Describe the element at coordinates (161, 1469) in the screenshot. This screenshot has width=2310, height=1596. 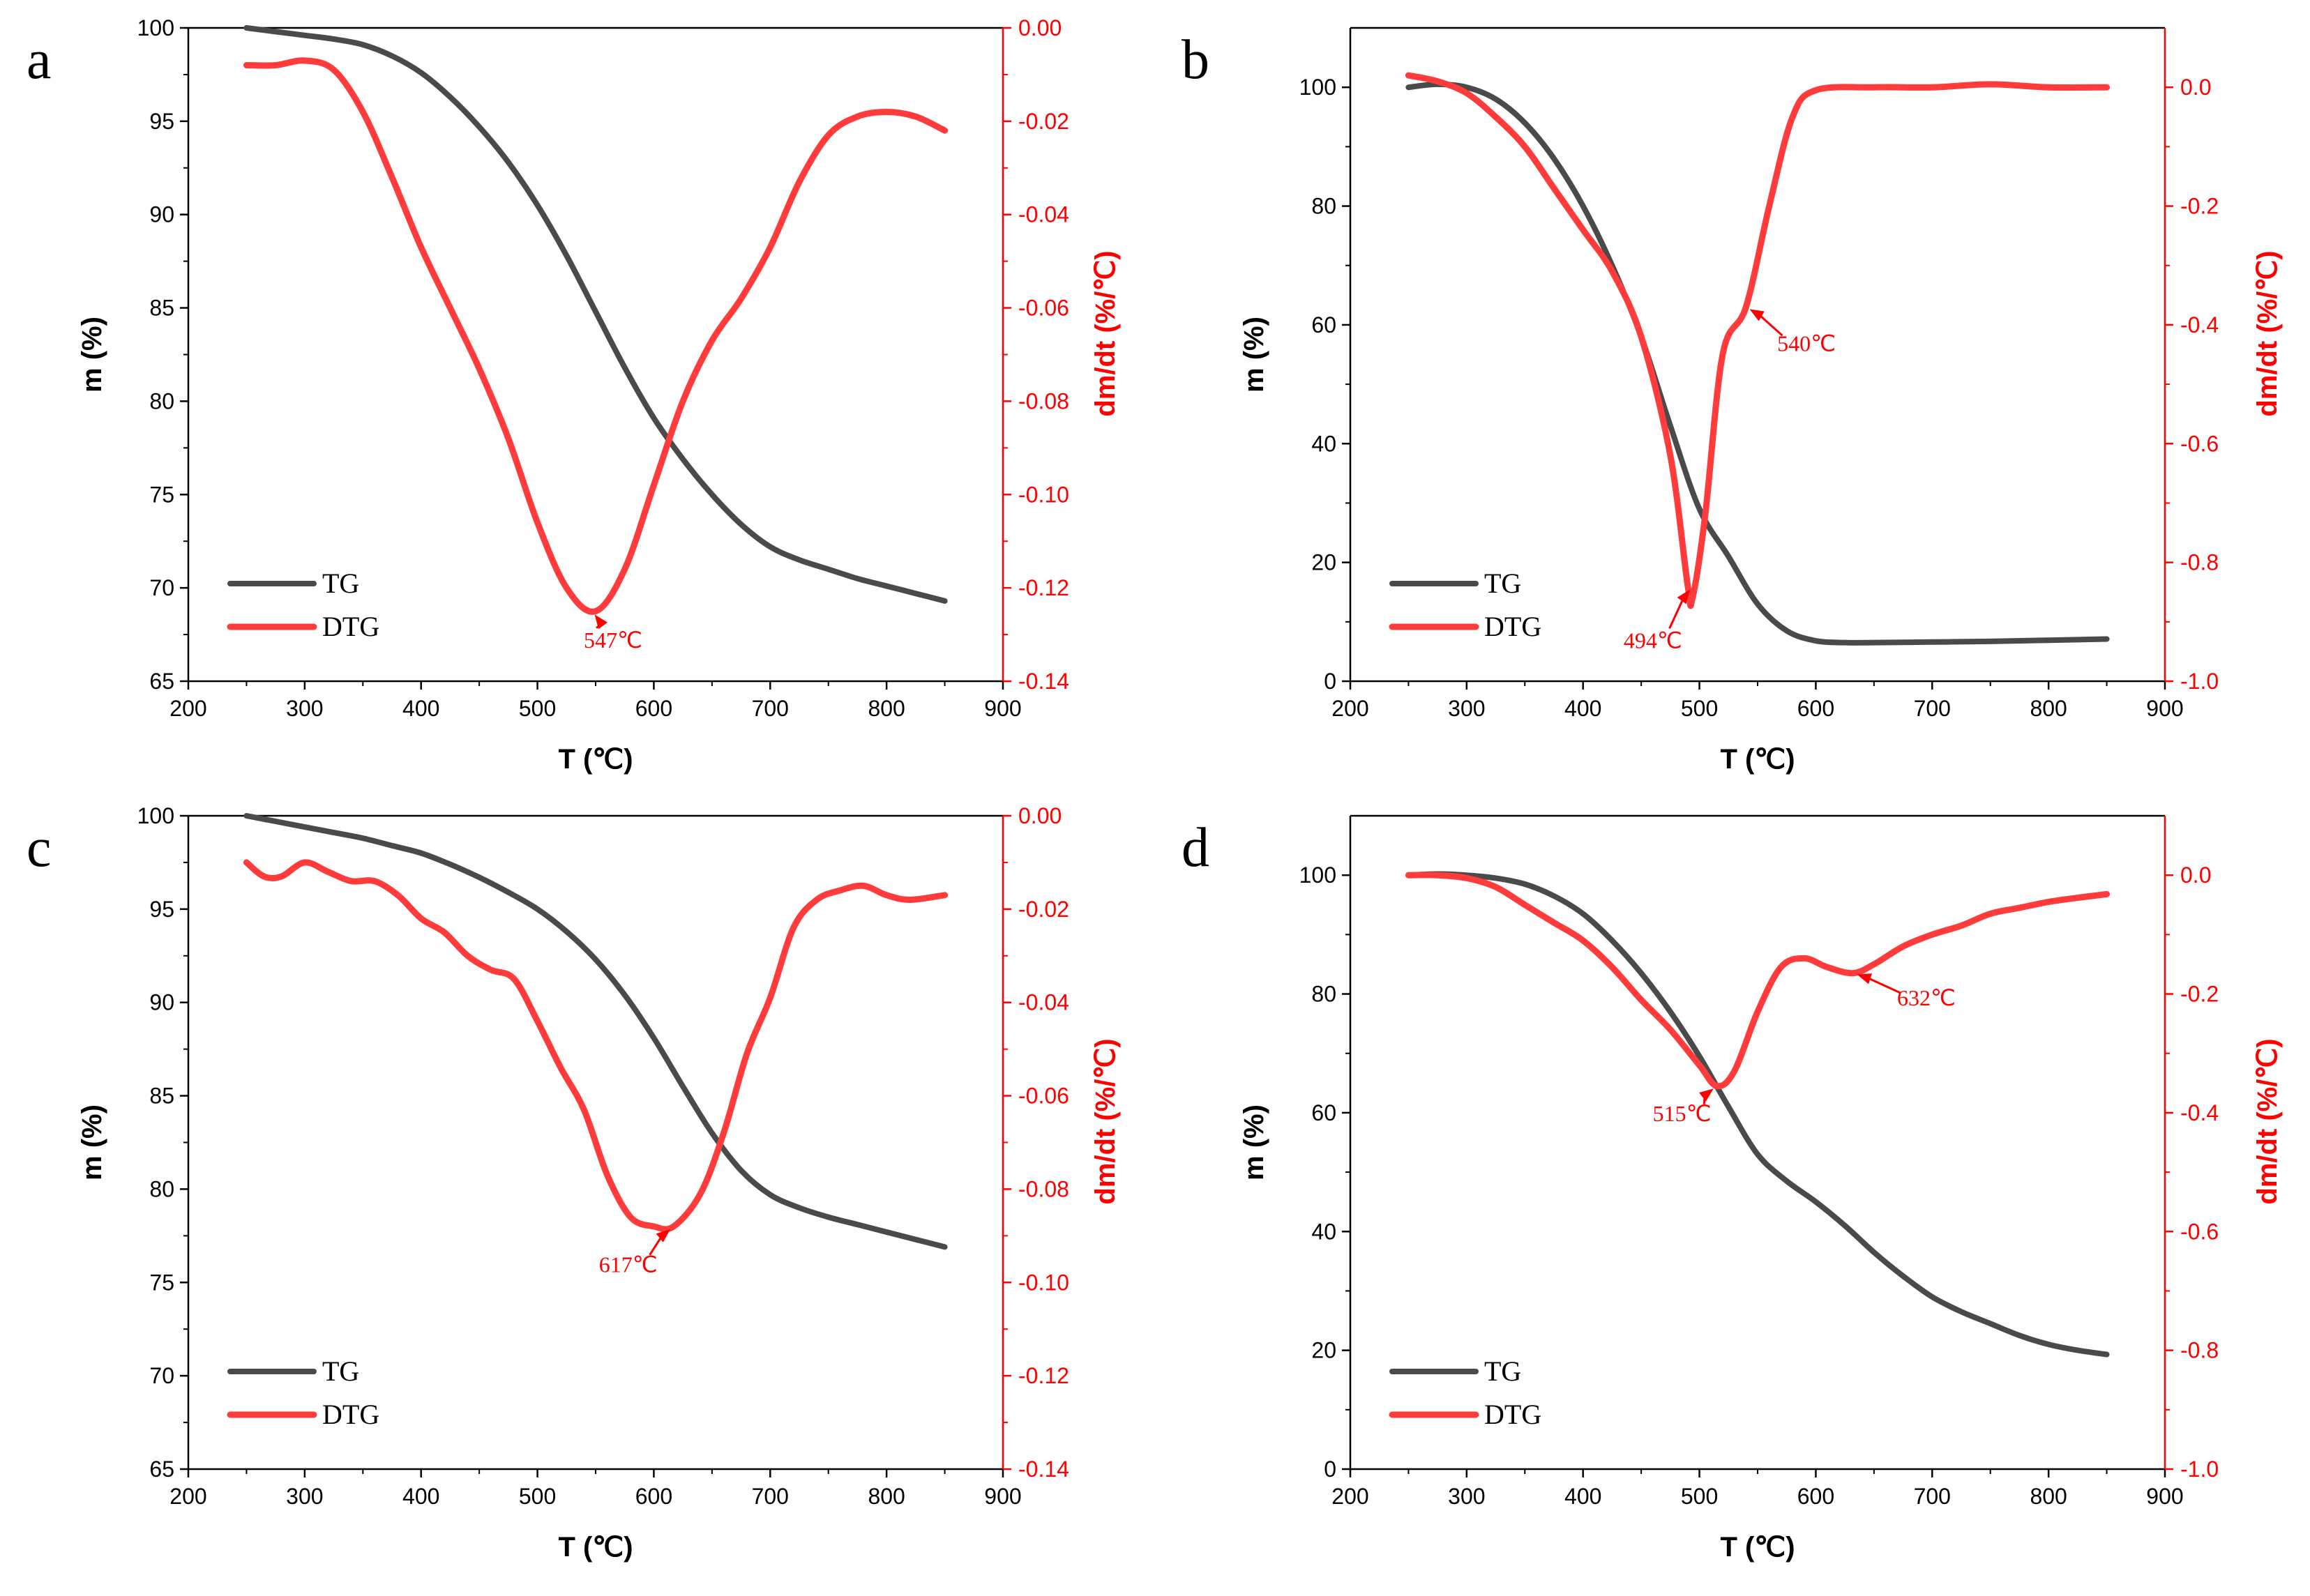
I see `panel-c-y-tick-label: 65` at that location.